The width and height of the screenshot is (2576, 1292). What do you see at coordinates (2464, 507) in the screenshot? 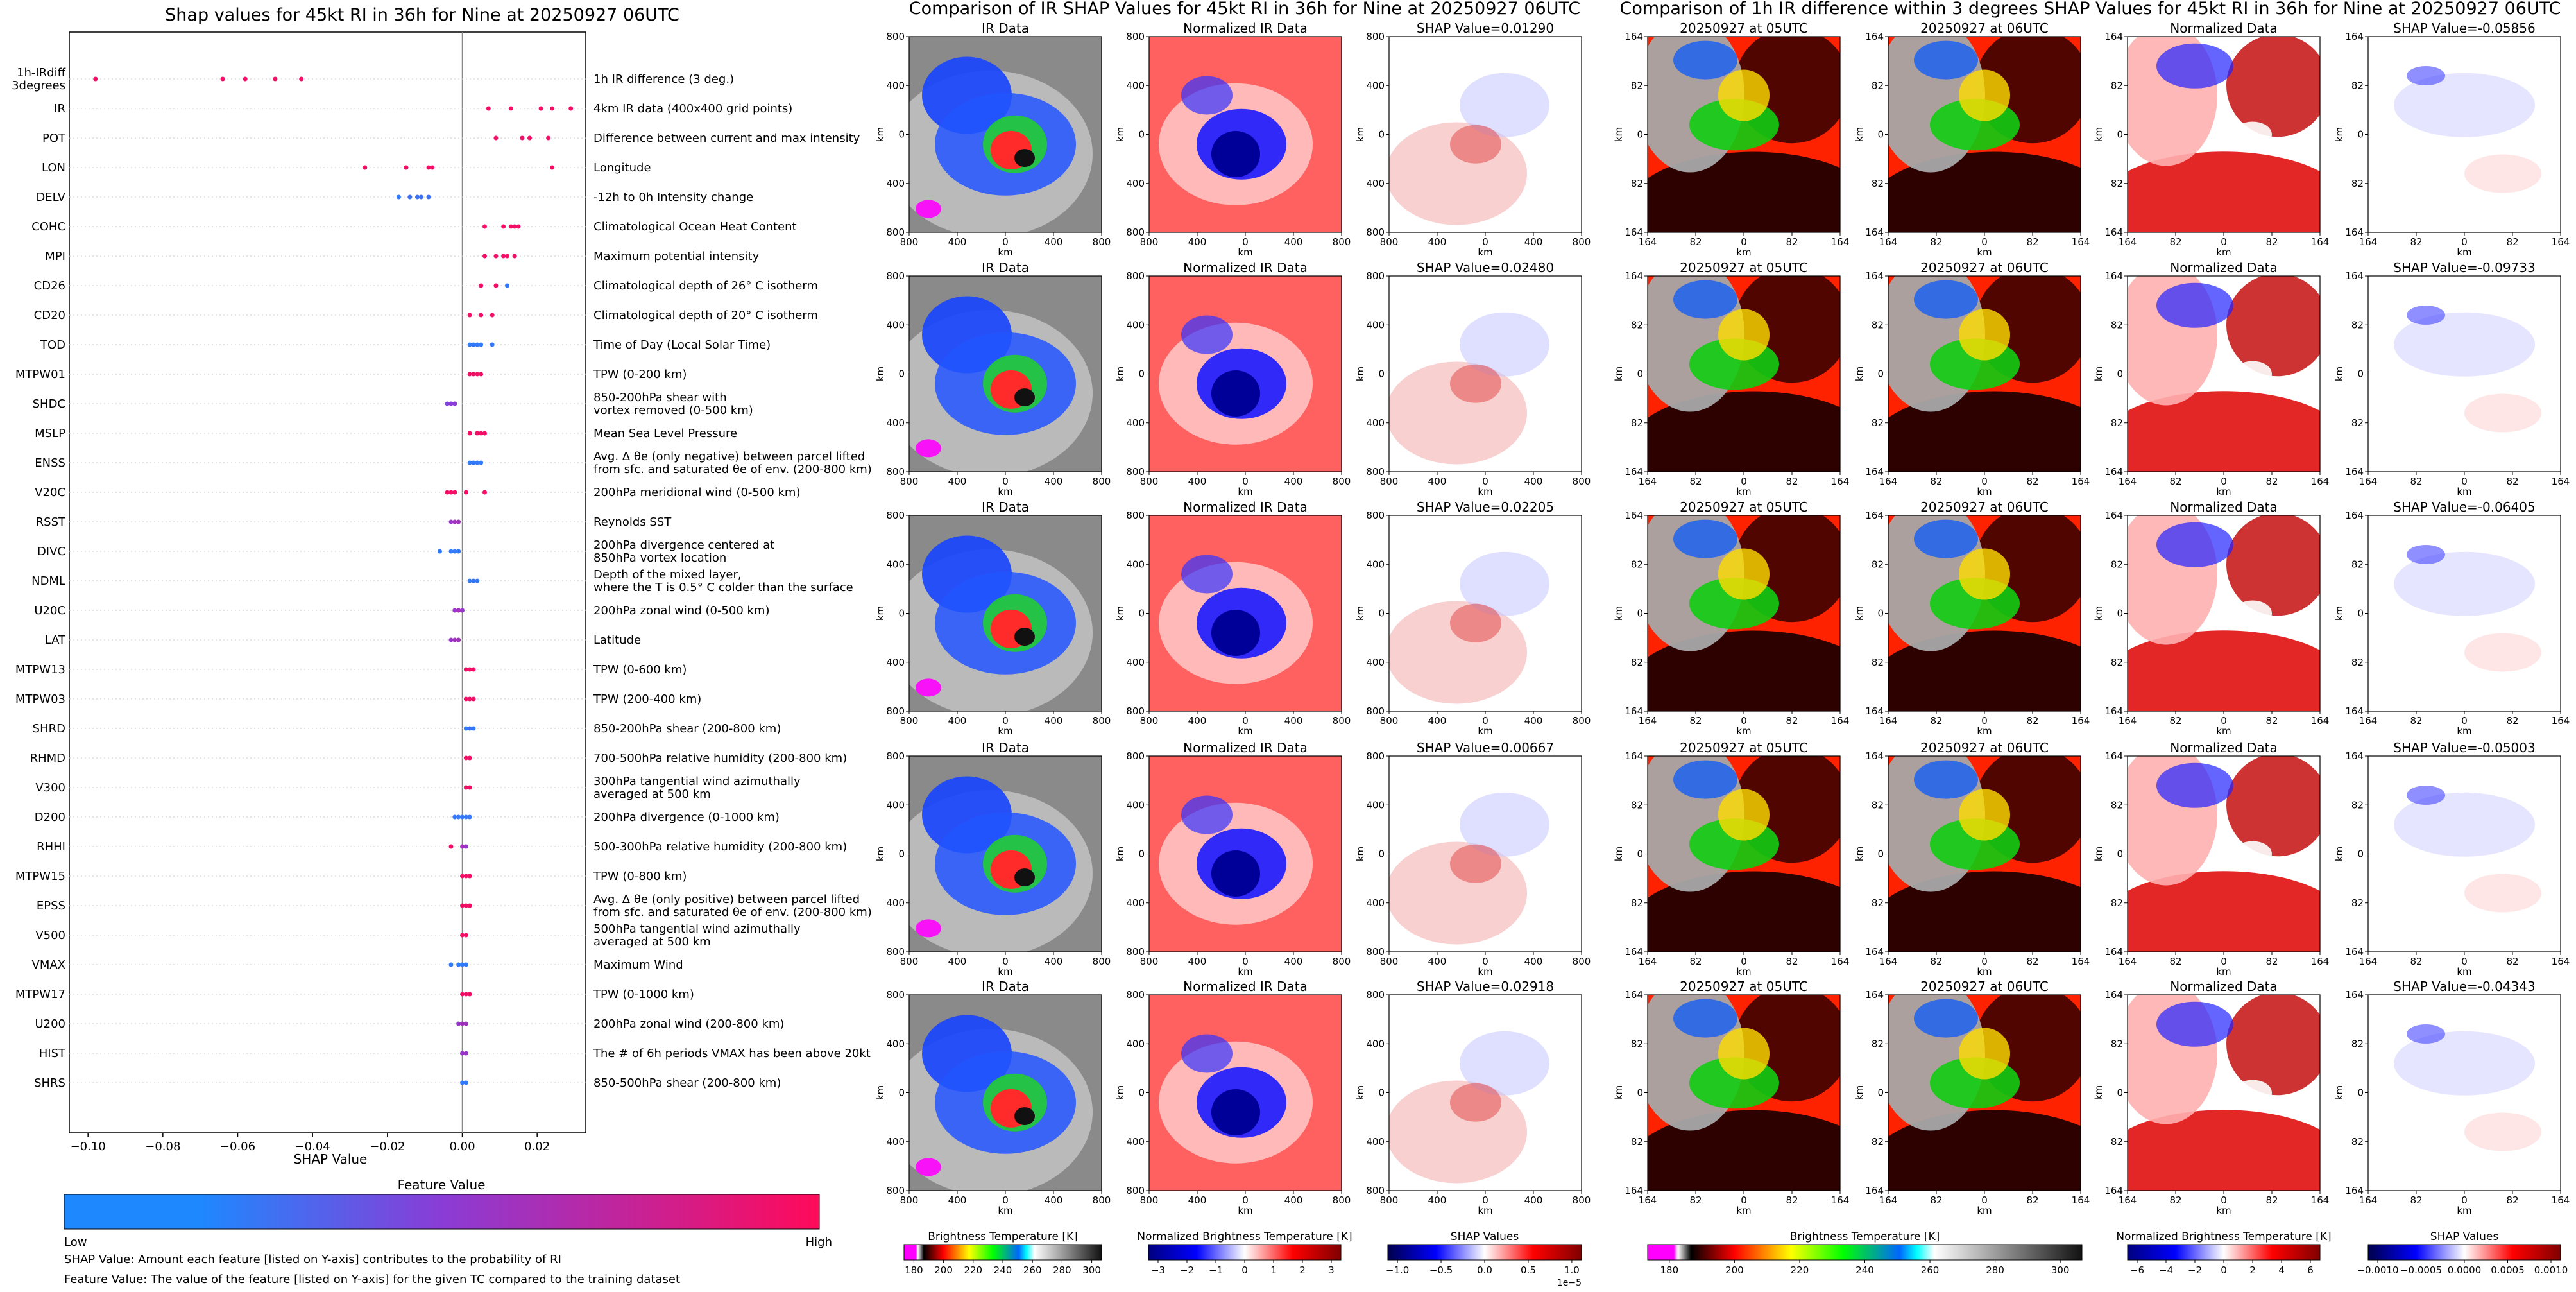
I see `panel-title: SHAP Value=-0.06405` at bounding box center [2464, 507].